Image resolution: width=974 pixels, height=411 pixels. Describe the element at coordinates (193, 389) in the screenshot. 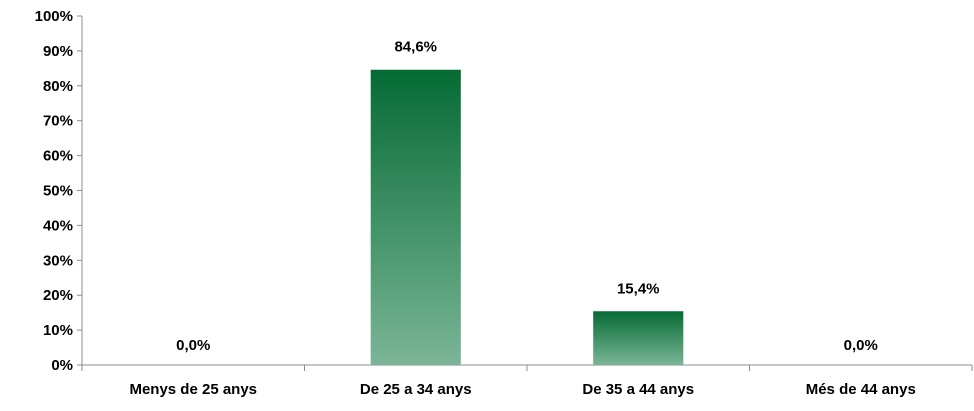

I see `x-tick-label: Menys de 25 anys` at that location.